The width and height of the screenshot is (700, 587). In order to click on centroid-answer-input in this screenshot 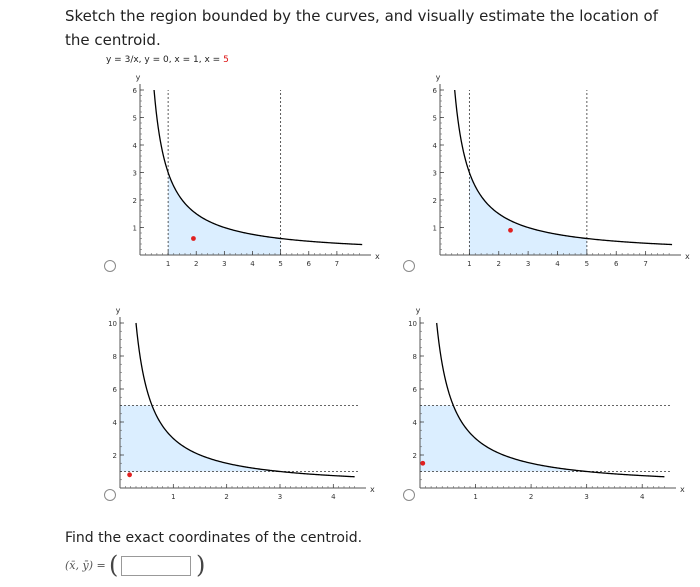, I will do `click(156, 566)`.